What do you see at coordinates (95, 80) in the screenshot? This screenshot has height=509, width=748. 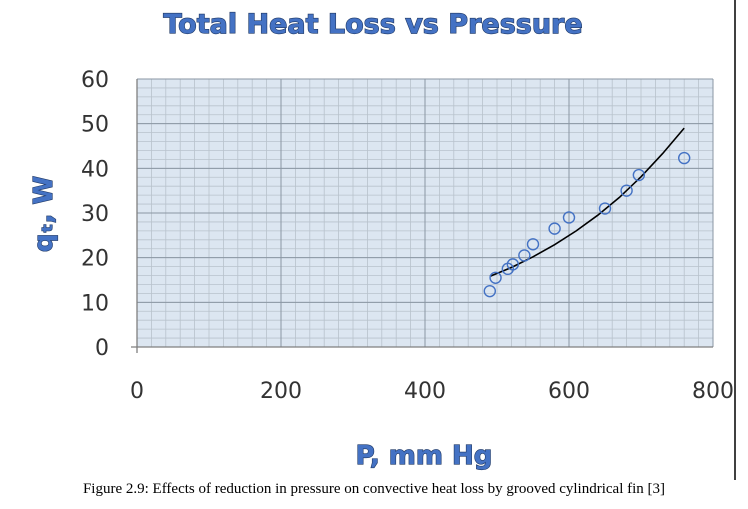 I see `y-tick-label: 60` at bounding box center [95, 80].